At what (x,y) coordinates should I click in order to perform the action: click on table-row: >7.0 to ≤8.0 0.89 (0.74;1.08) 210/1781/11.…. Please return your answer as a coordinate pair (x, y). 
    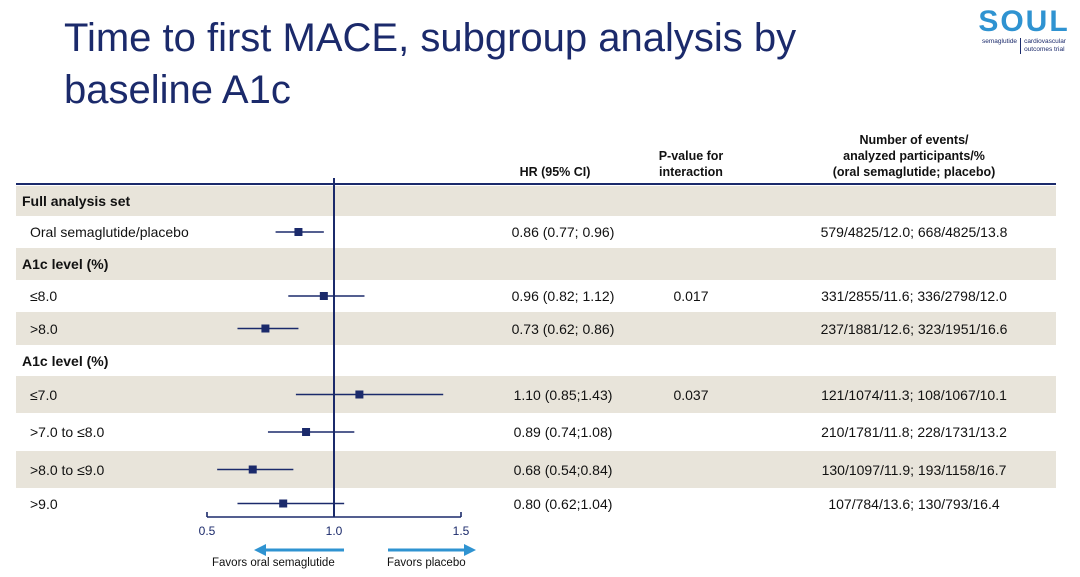
    Looking at the image, I should click on (536, 432).